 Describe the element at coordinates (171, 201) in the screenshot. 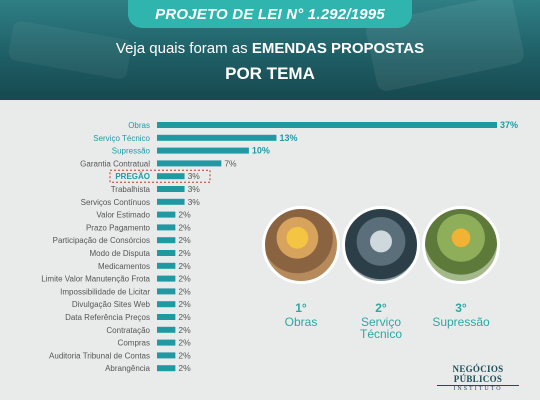

I see `bar-servicos-continuos` at that location.